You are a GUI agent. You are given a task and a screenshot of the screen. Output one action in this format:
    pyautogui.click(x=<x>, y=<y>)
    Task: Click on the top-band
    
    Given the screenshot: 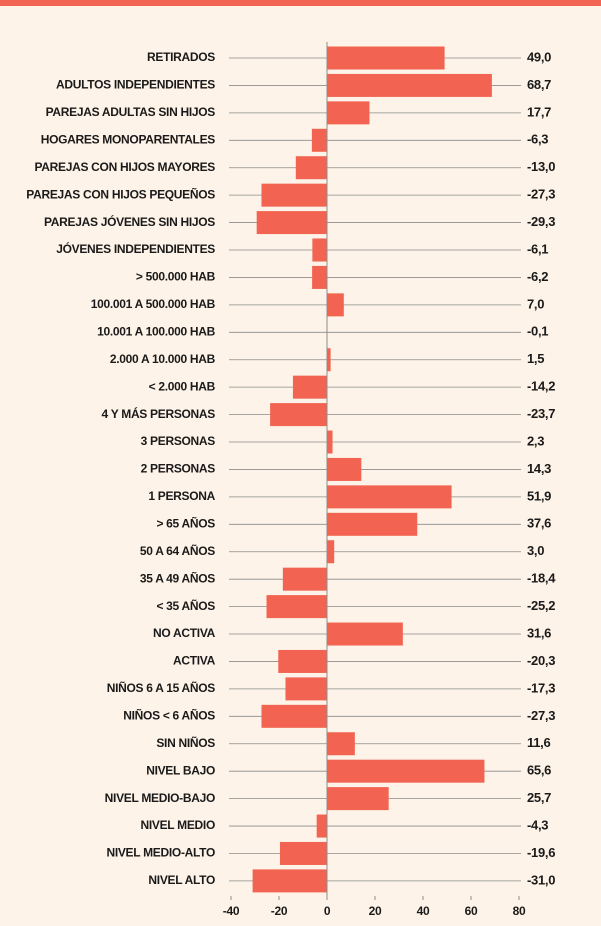 What is the action you would take?
    pyautogui.click(x=300, y=3)
    